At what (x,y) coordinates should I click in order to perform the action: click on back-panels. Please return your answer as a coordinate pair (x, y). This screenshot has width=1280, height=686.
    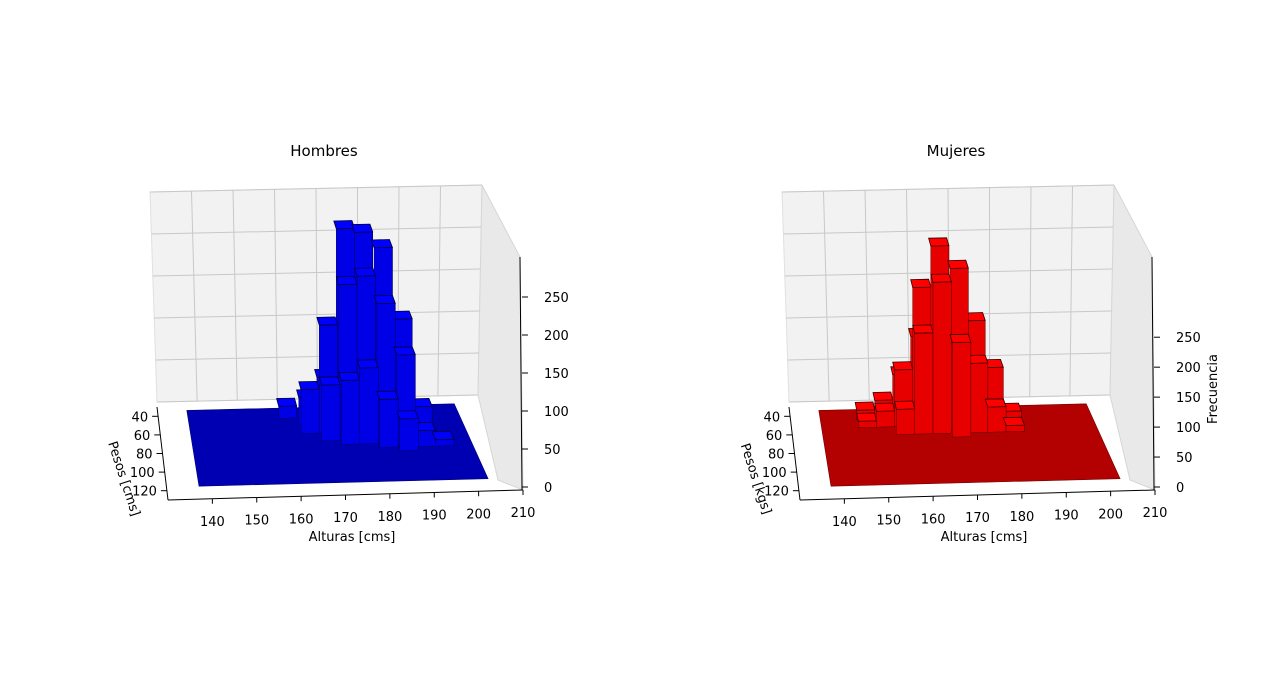
    Looking at the image, I should click on (336, 337).